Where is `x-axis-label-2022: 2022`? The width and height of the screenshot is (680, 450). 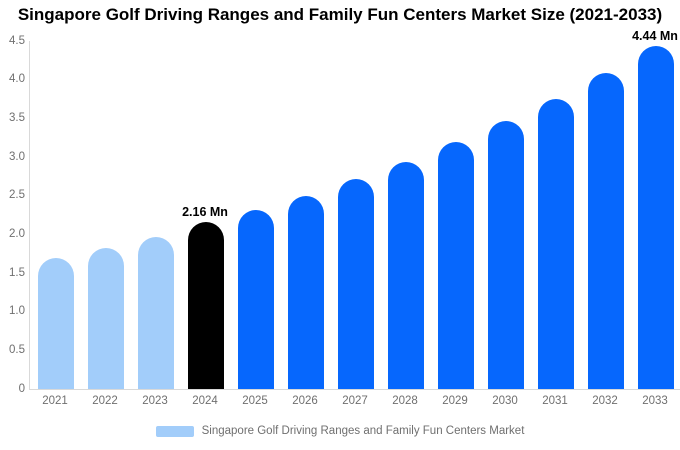
x-axis-label-2022: 2022 is located at coordinates (105, 401).